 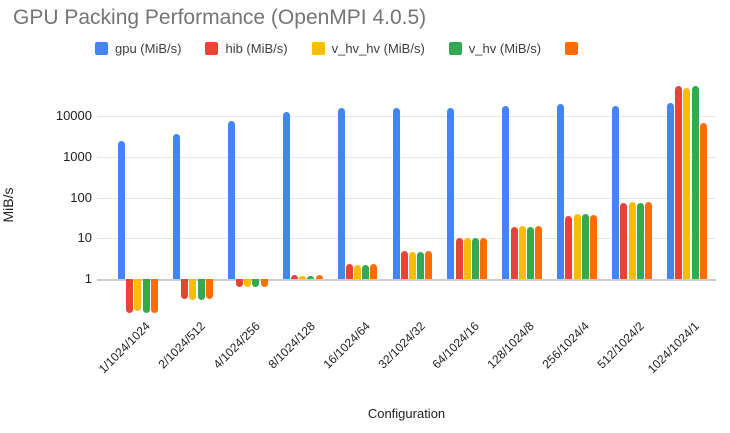 I want to click on bar-hib-16/1024/64, so click(x=349, y=271).